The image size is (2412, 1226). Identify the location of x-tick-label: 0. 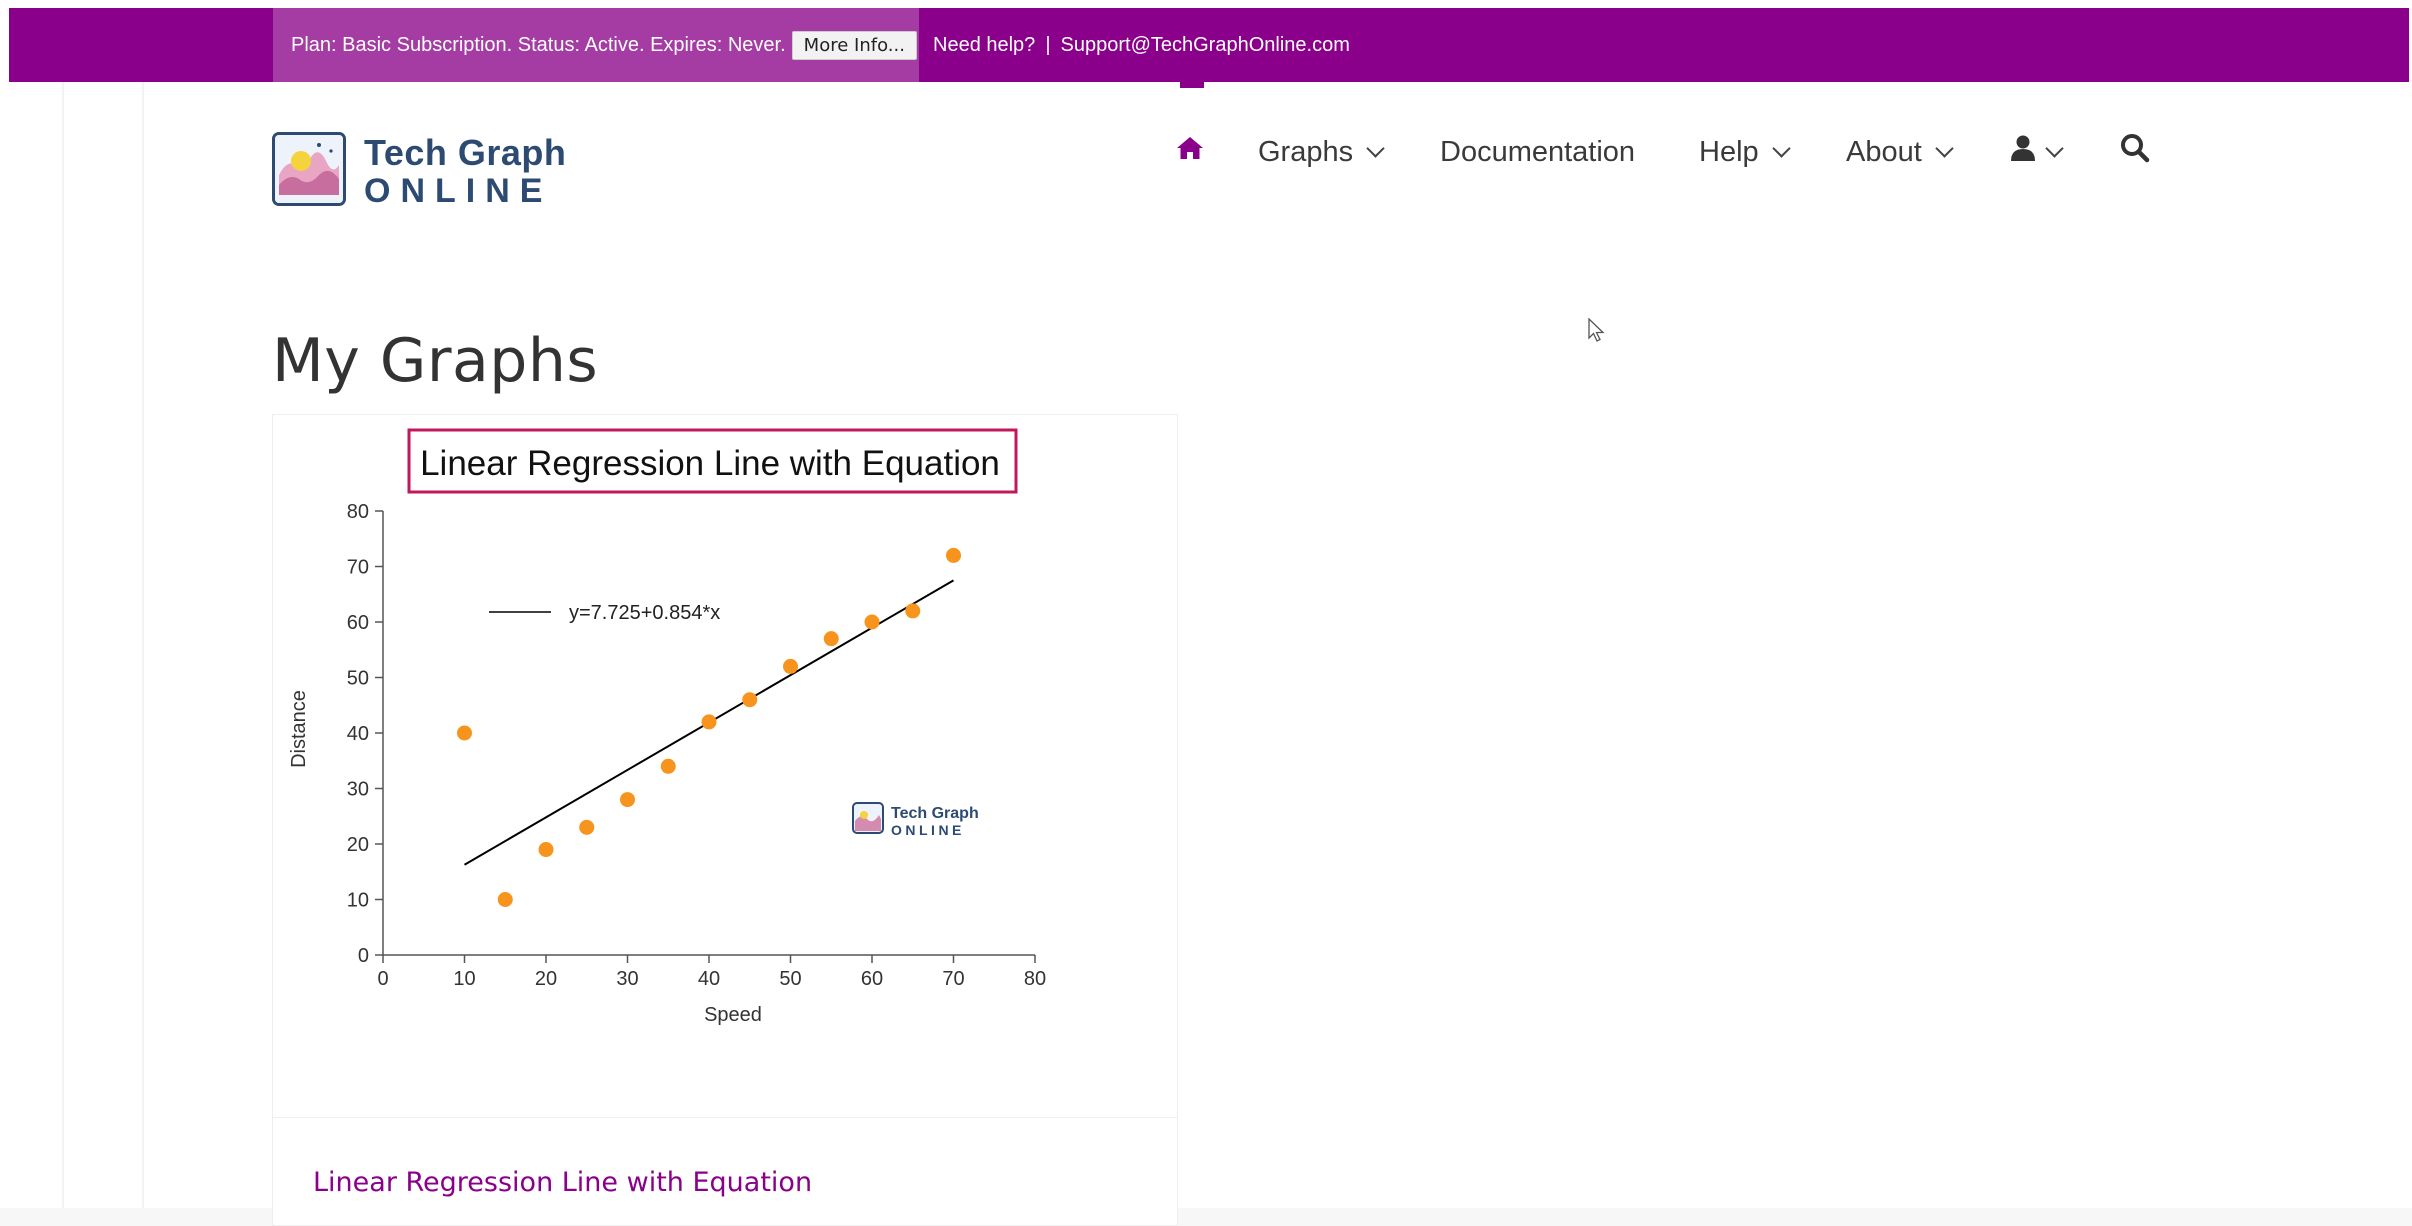
(382, 979).